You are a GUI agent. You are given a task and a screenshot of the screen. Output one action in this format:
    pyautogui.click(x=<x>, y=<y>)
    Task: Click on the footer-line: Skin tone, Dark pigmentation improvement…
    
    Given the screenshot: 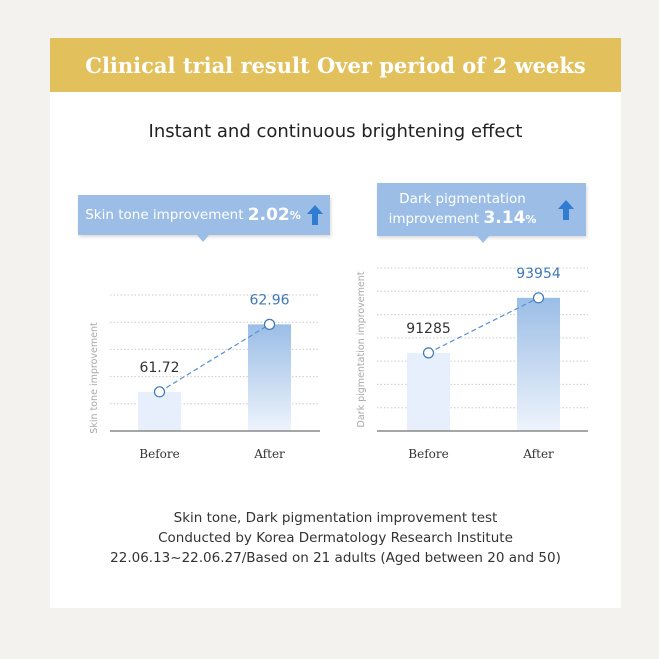 What is the action you would take?
    pyautogui.click(x=335, y=518)
    